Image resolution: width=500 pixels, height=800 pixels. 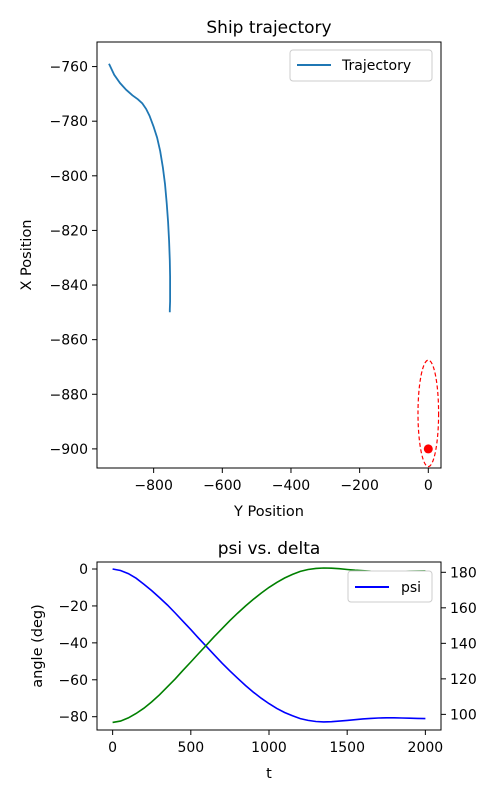 I want to click on psi-delta-x-axis-label: t, so click(x=269, y=774).